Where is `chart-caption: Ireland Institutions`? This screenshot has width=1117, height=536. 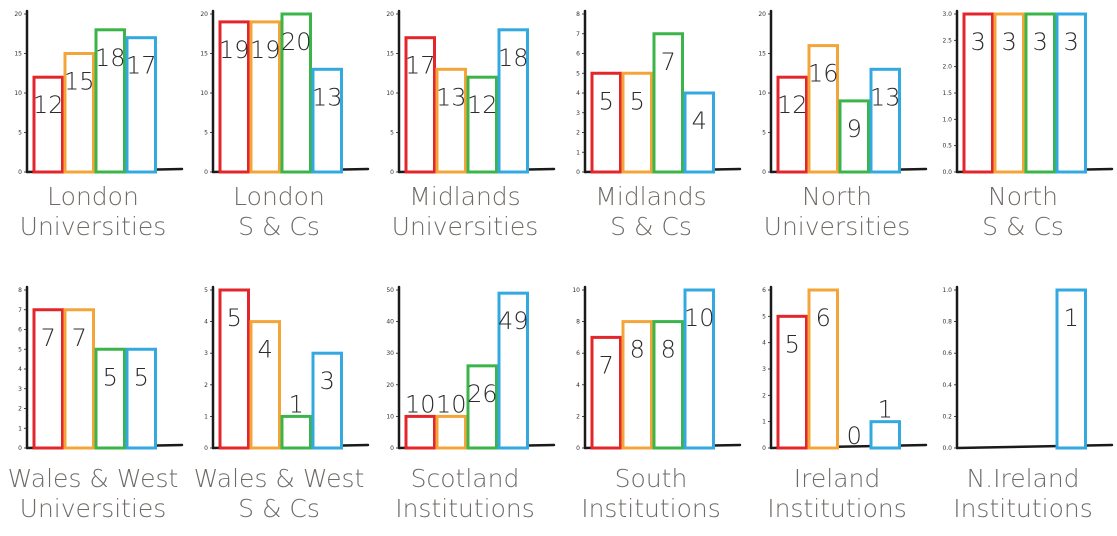
chart-caption: Ireland Institutions is located at coordinates (837, 494).